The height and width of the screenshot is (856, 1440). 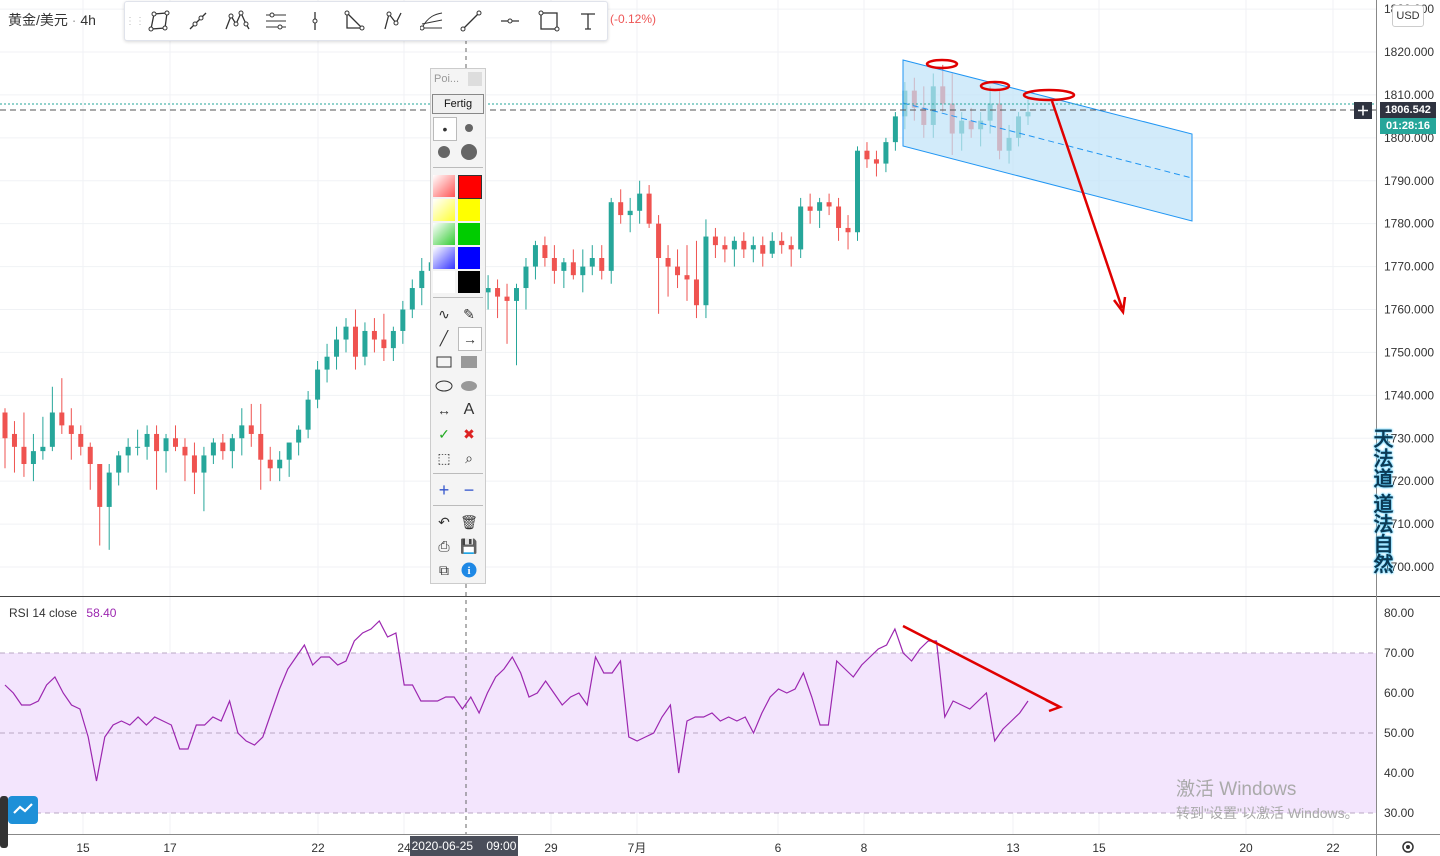 I want to click on time-tick-label: 15, so click(x=83, y=848).